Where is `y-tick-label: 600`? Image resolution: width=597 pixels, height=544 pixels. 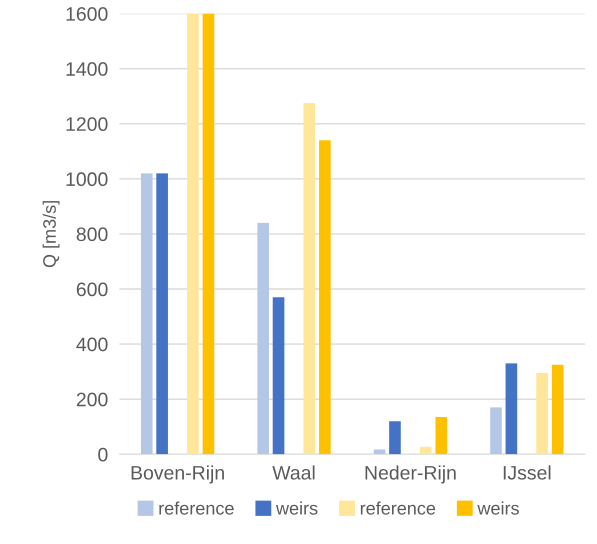
y-tick-label: 600 is located at coordinates (92, 289).